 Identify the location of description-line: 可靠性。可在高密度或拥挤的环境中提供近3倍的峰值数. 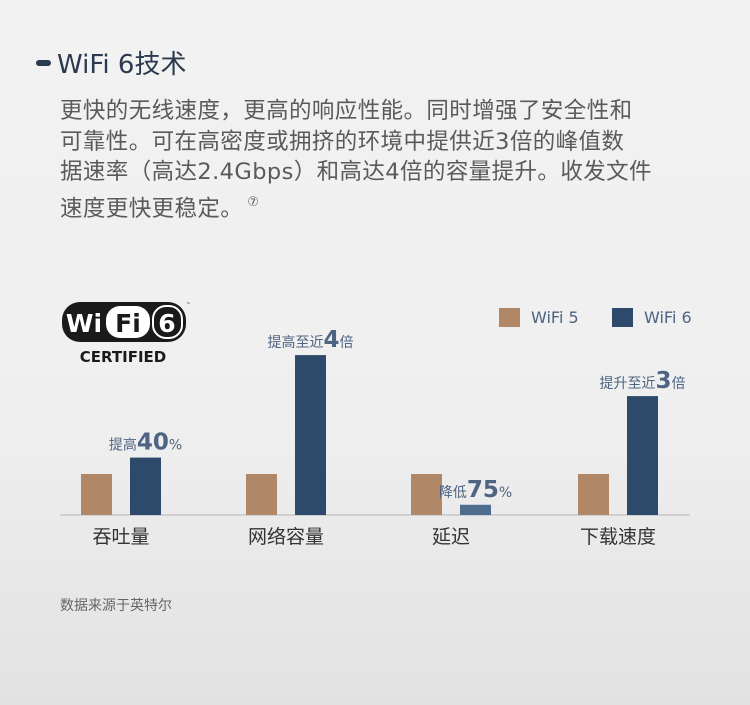
(342, 141).